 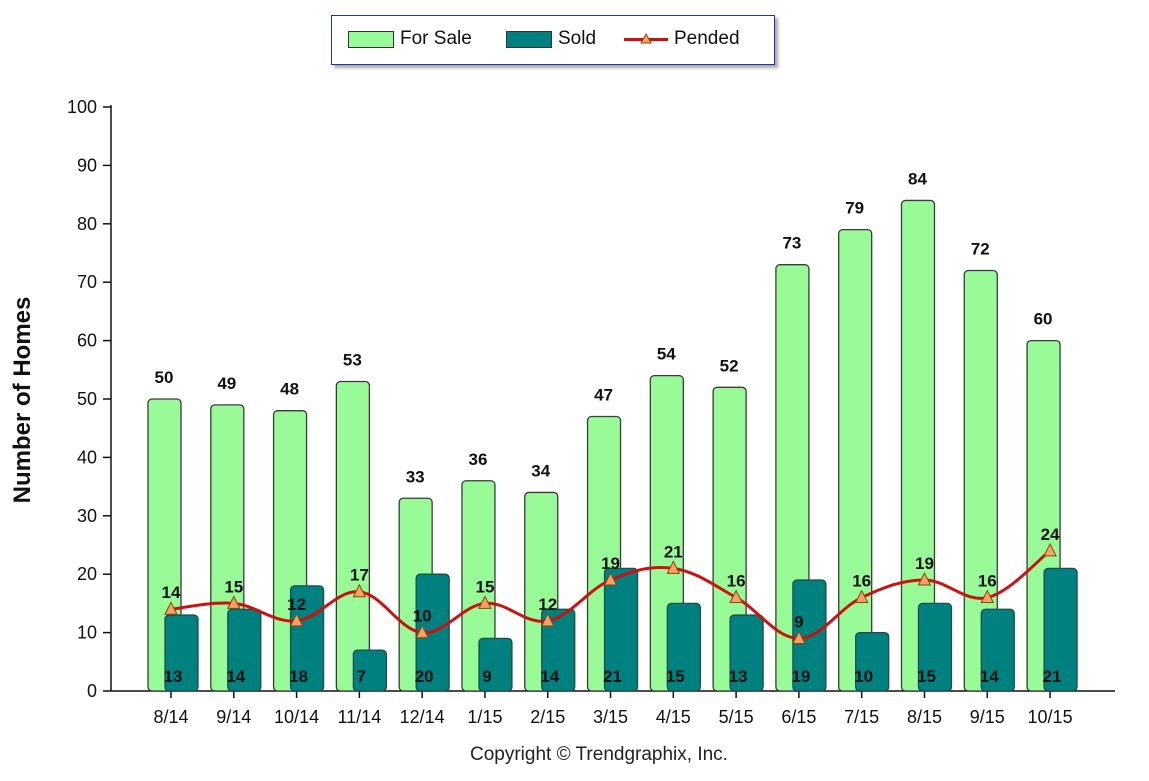 What do you see at coordinates (673, 717) in the screenshot?
I see `x-tick-label: 4/15` at bounding box center [673, 717].